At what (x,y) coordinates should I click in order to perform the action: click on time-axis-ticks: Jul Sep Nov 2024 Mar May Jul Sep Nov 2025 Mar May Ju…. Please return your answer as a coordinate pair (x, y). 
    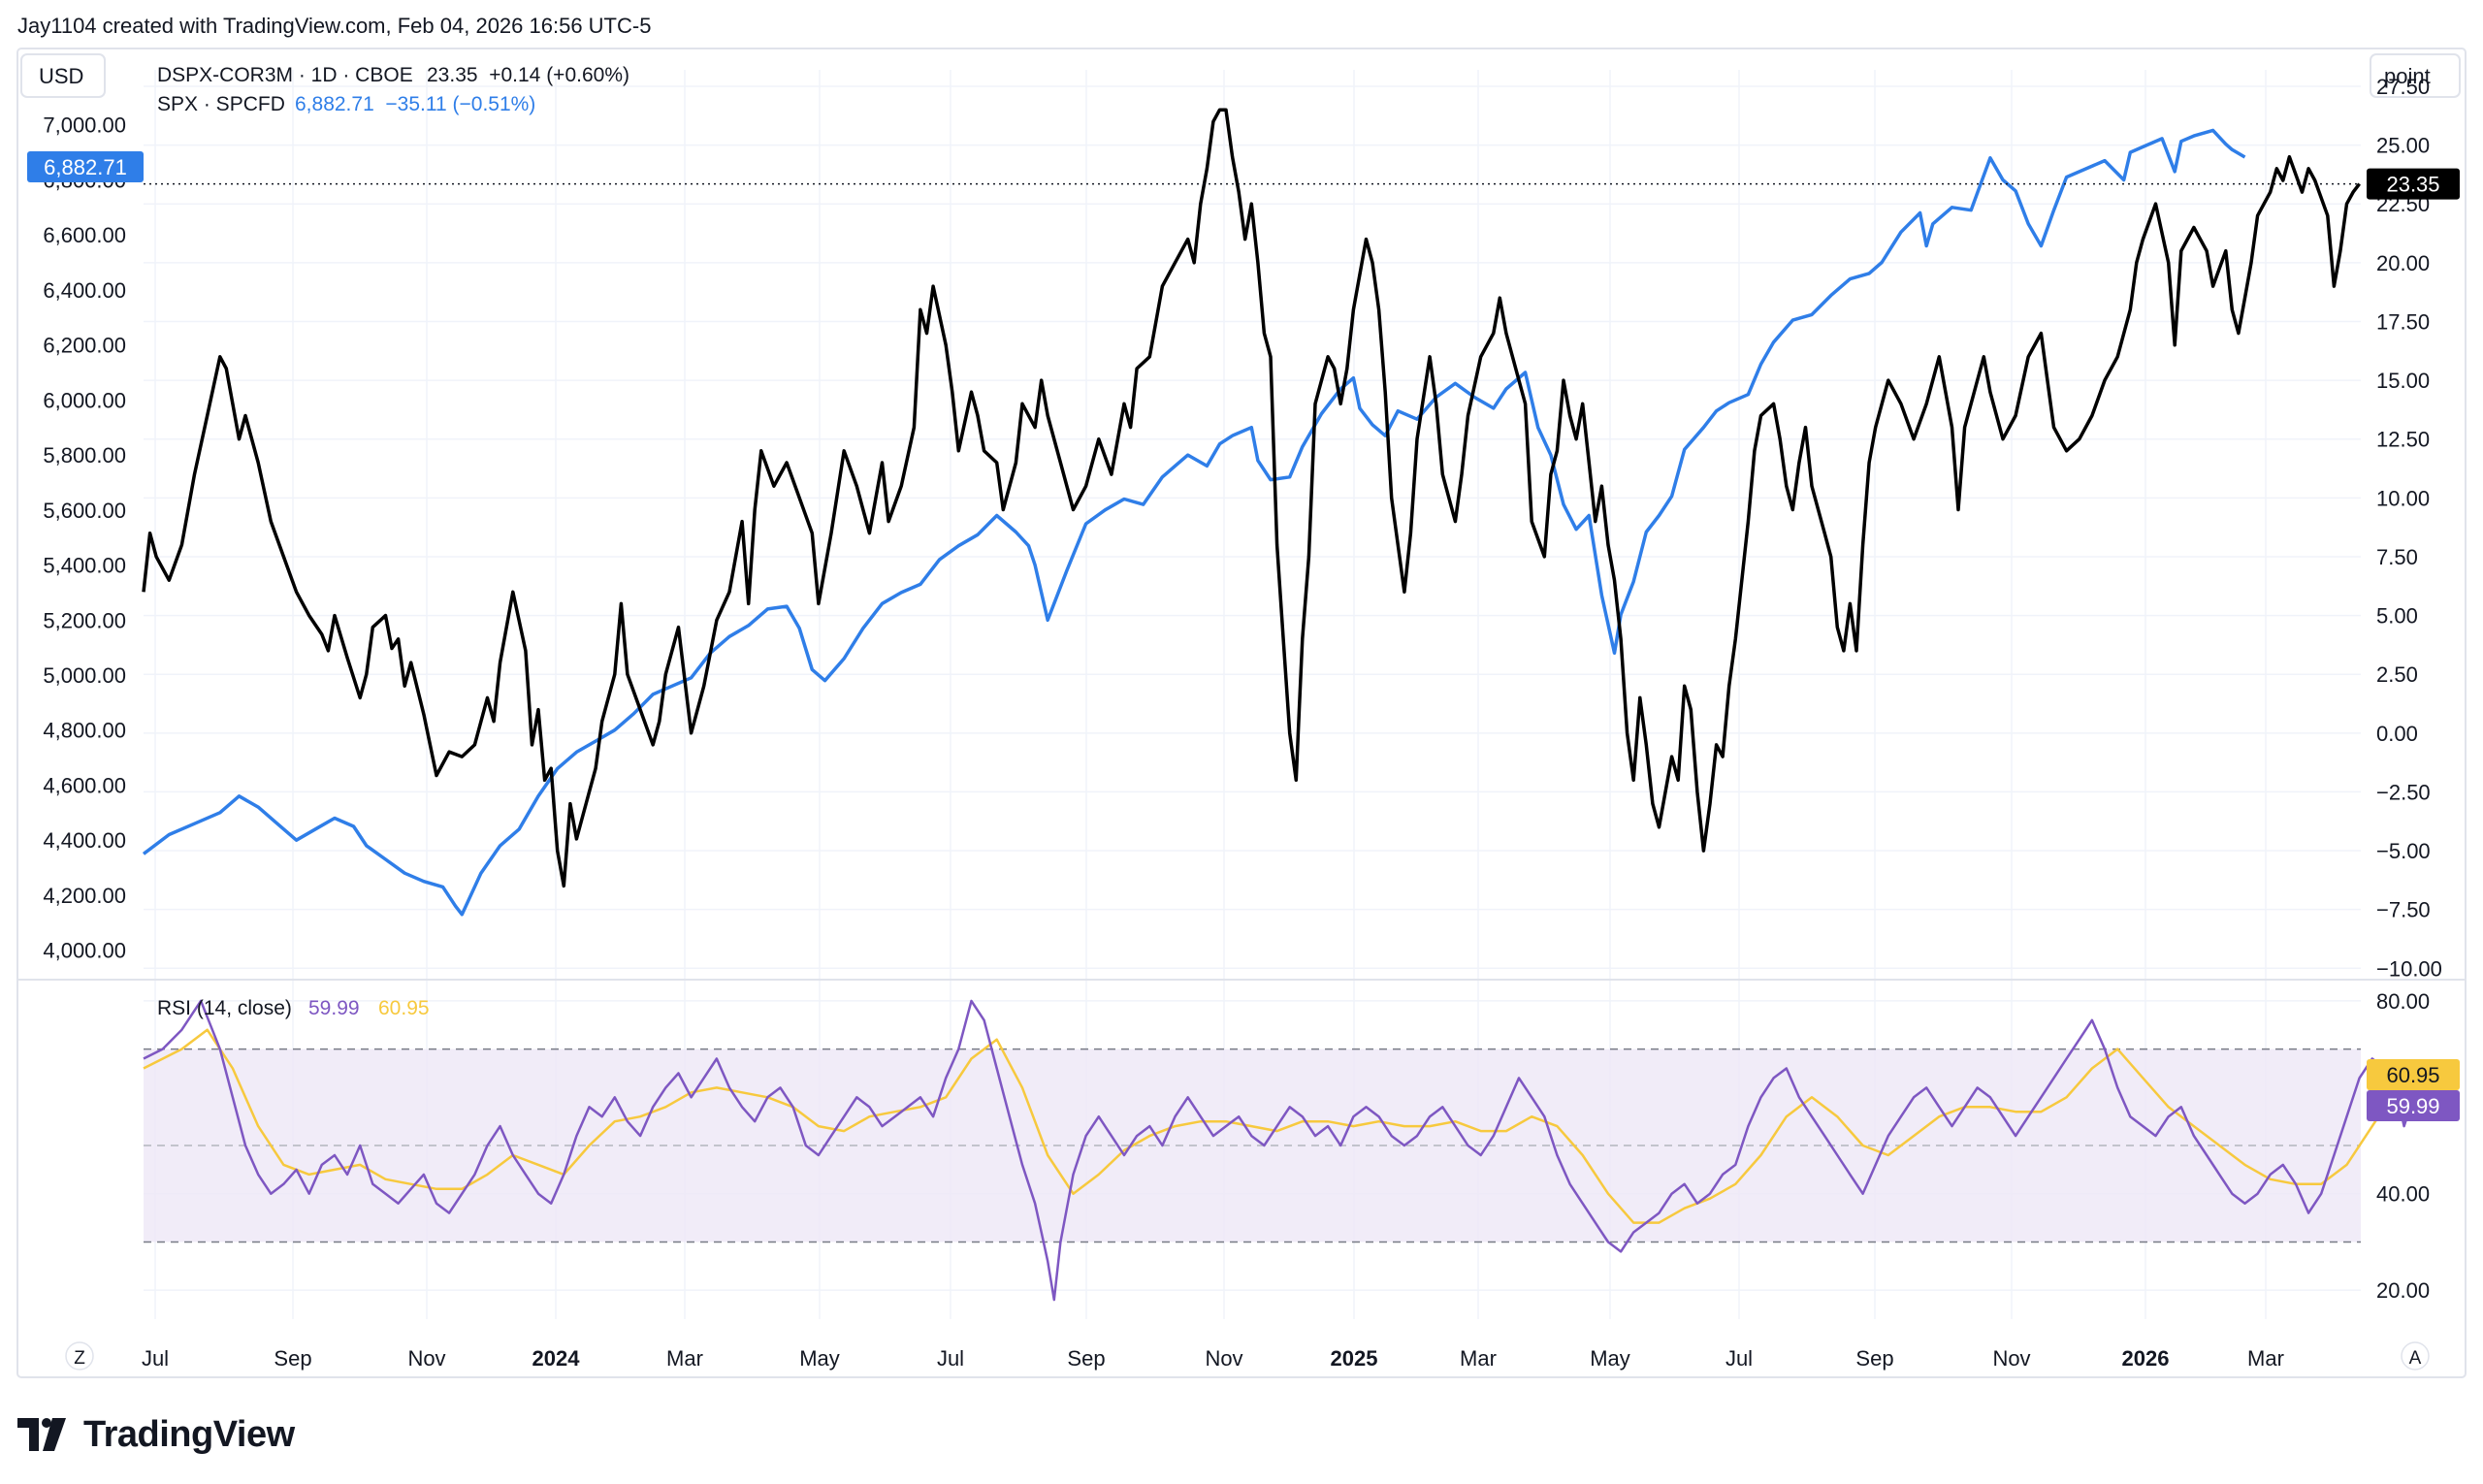
    Looking at the image, I should click on (1213, 1358).